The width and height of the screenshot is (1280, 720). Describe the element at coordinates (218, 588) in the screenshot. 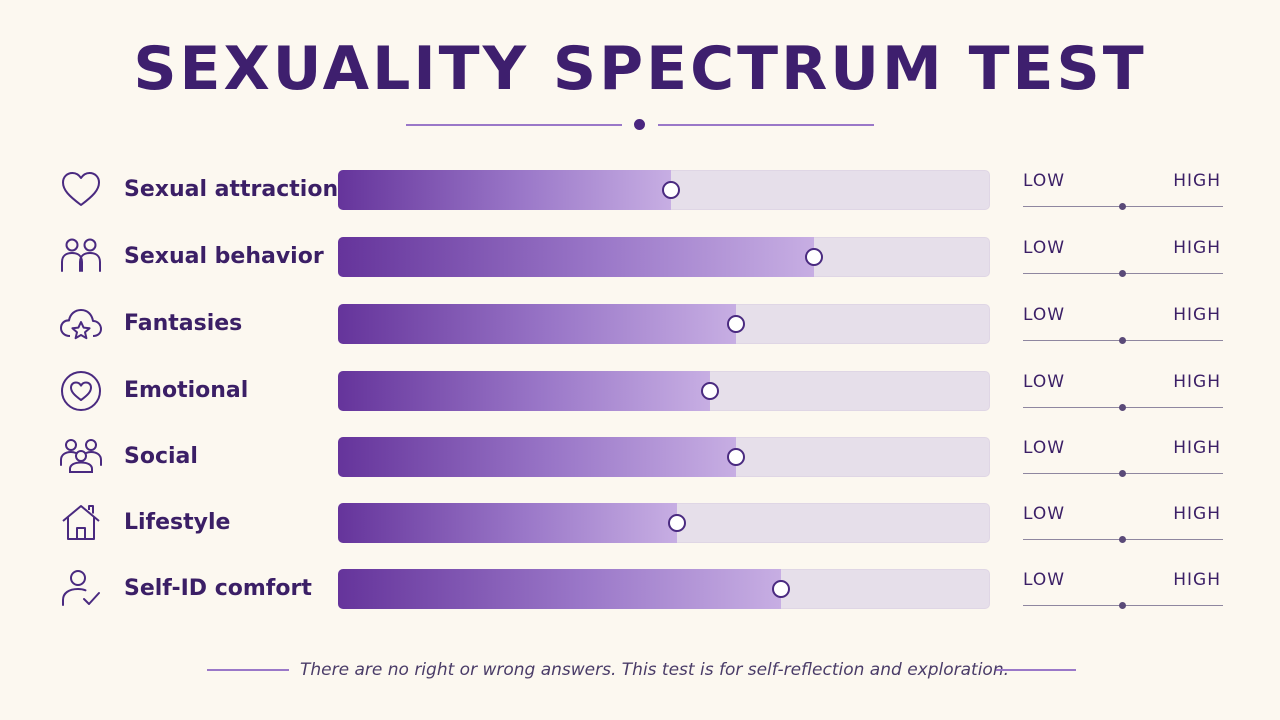

I see `row-label: Self-ID comfort` at that location.